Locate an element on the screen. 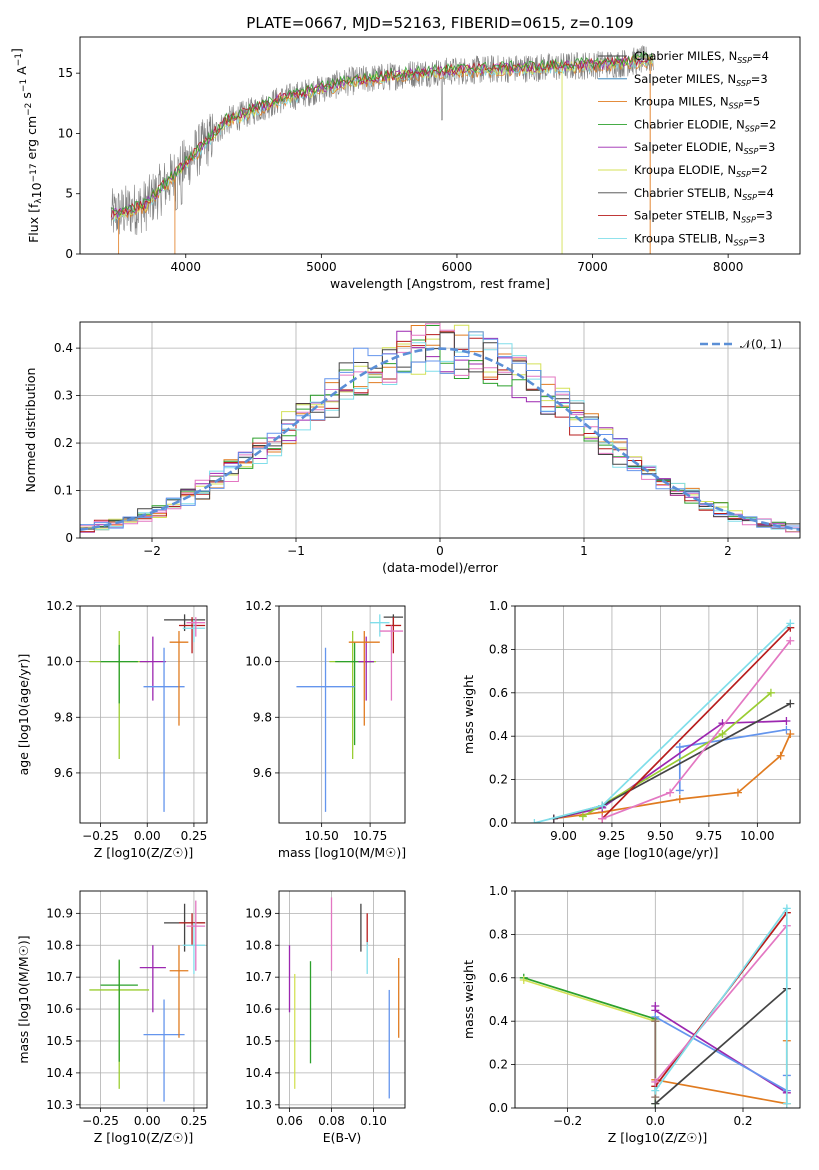 Image resolution: width=819 pixels, height=1170 pixels. age-vs-Z-plot-area is located at coordinates (147, 713).